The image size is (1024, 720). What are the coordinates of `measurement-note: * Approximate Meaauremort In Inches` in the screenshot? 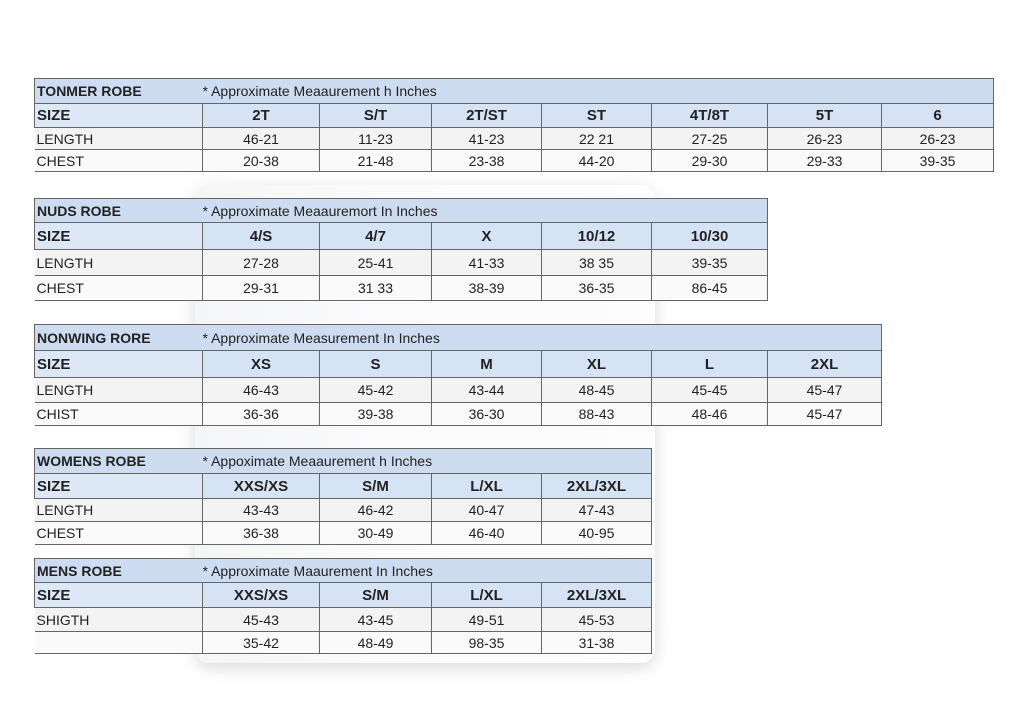 It's located at (485, 210).